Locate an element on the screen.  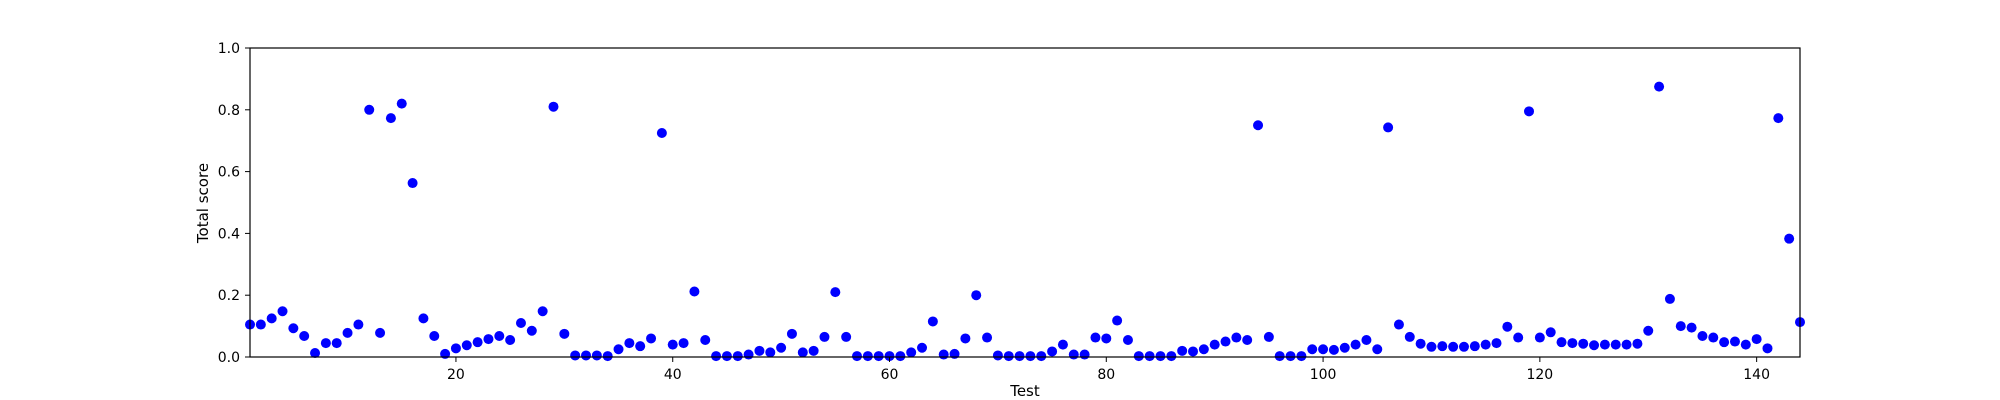
x-axis: 20 40 60 80 100 120 140 is located at coordinates (1108, 370).